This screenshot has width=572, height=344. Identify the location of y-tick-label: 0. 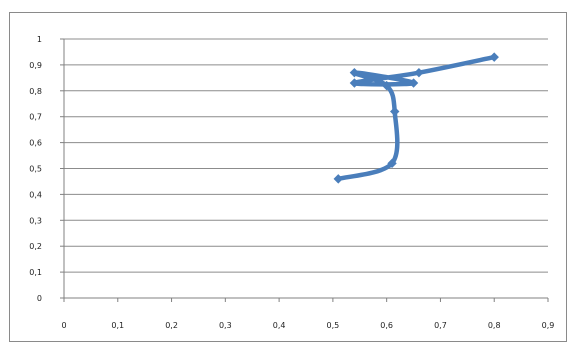
(39, 298).